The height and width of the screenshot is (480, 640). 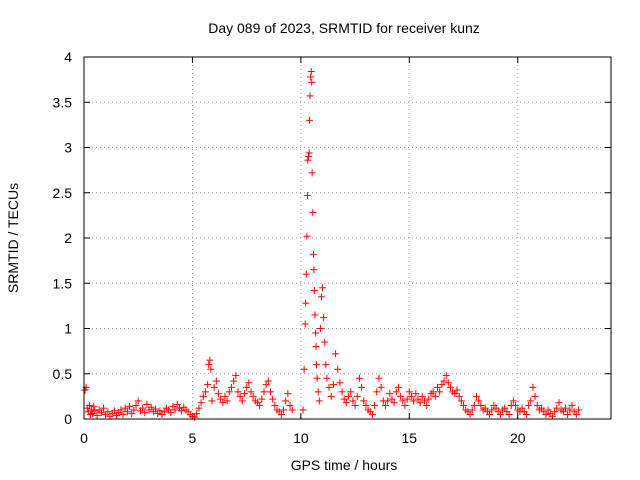 What do you see at coordinates (193, 438) in the screenshot?
I see `x-tick-label: 5` at bounding box center [193, 438].